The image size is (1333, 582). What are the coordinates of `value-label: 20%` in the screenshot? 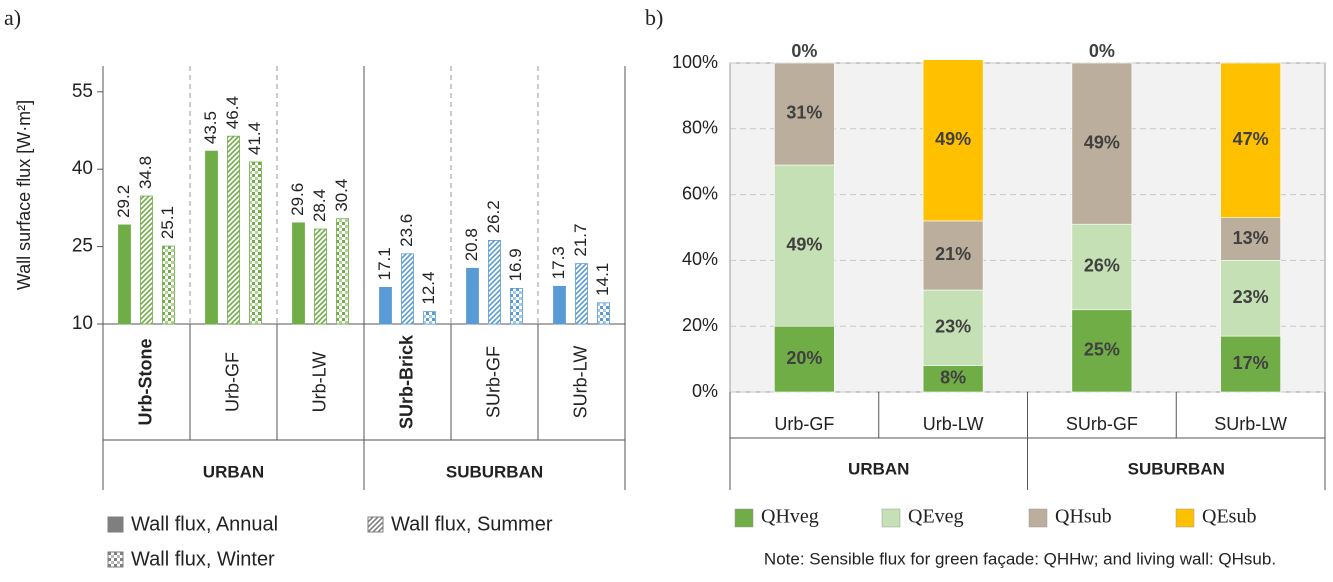 It's located at (804, 358).